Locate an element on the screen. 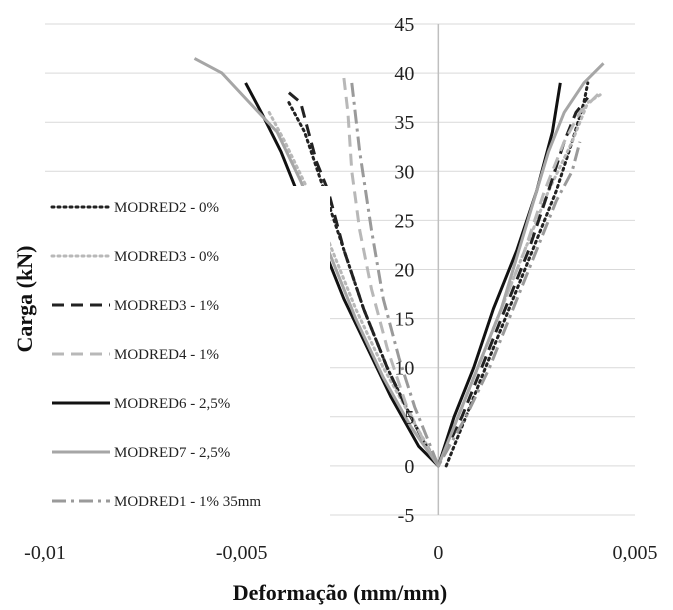 The width and height of the screenshot is (673, 610). legend-label: MODRED2 - 0% is located at coordinates (166, 208).